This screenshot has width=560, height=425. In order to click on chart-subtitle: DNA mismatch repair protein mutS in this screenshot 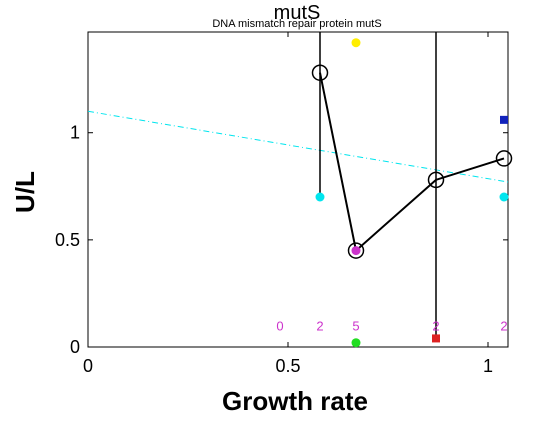, I will do `click(296, 24)`.